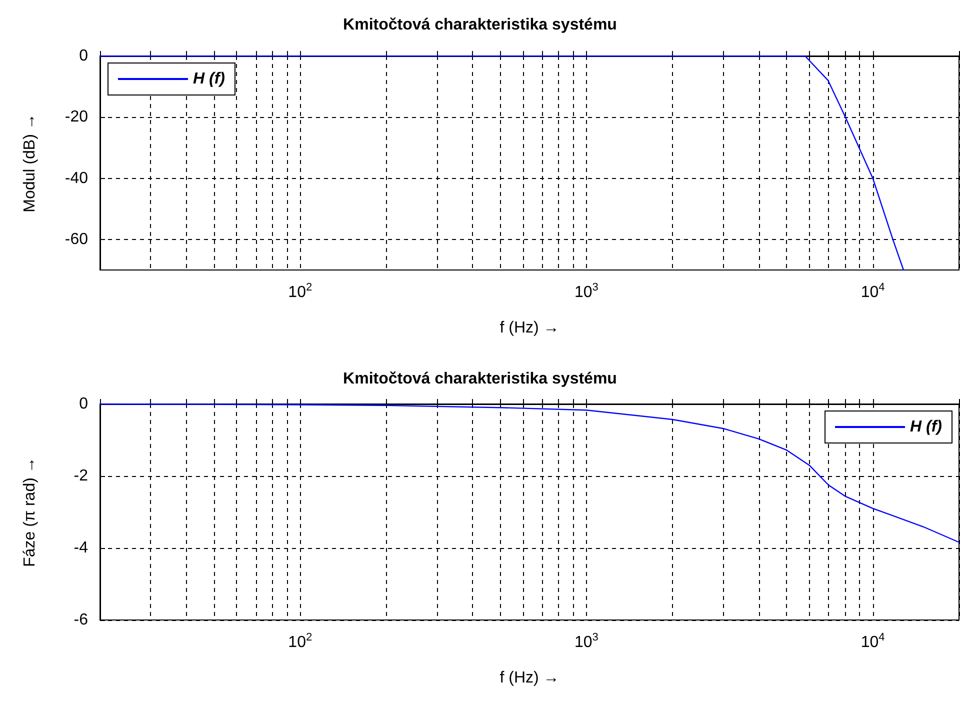 The width and height of the screenshot is (960, 702). What do you see at coordinates (30, 163) in the screenshot?
I see `y-axis-title: Modul (dB) →` at bounding box center [30, 163].